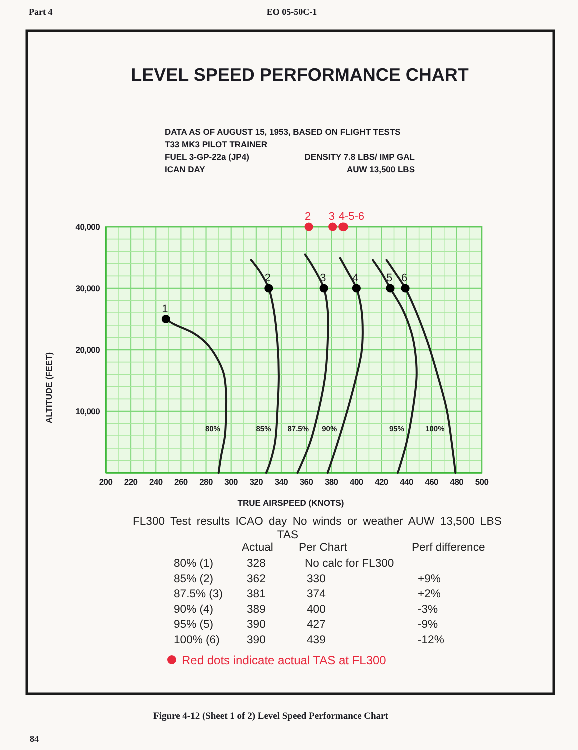  What do you see at coordinates (291, 503) in the screenshot?
I see `x-axis-title: TRUE AIRSPEED (KNOTS)` at bounding box center [291, 503].